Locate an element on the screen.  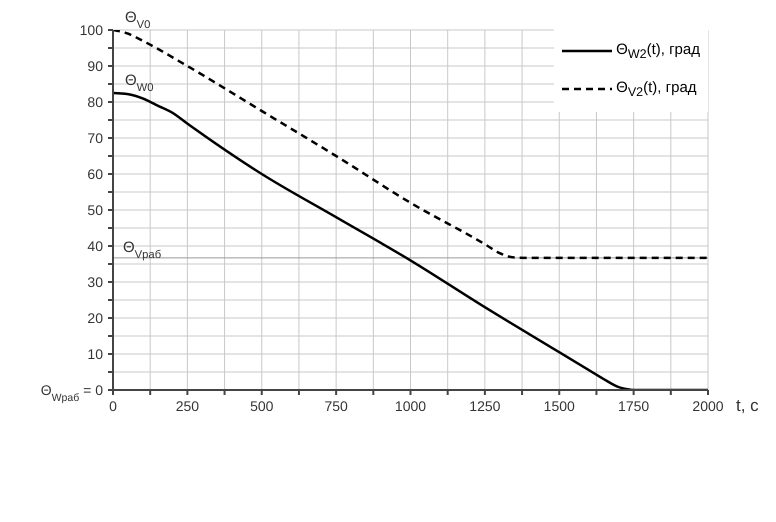
x-tick-label: 250 is located at coordinates (188, 406).